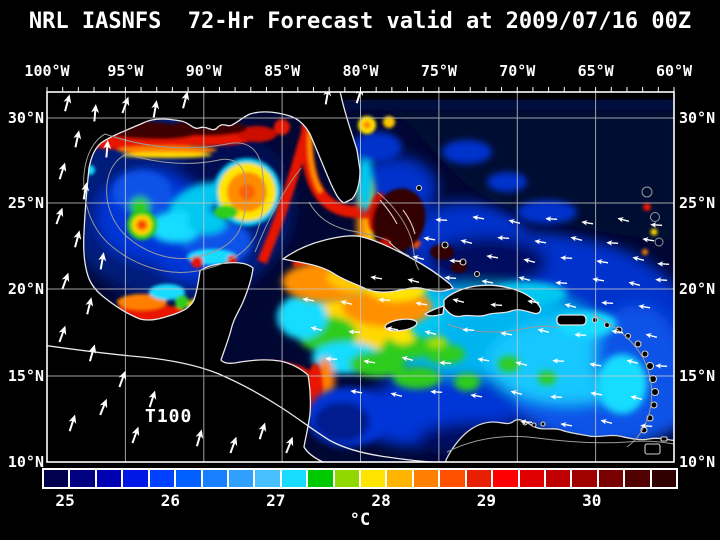 This screenshot has width=720, height=540. What do you see at coordinates (368, 264) in the screenshot?
I see `land-cuba` at bounding box center [368, 264].